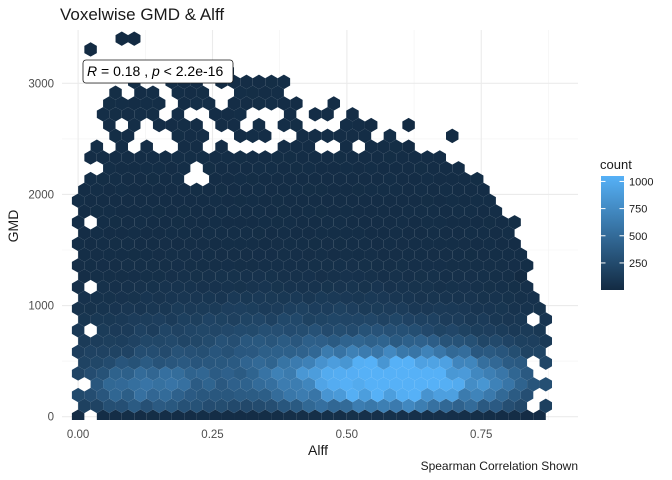 The image size is (672, 480). I want to click on annotation-r-value: = 0.18 ,, so click(124, 71).